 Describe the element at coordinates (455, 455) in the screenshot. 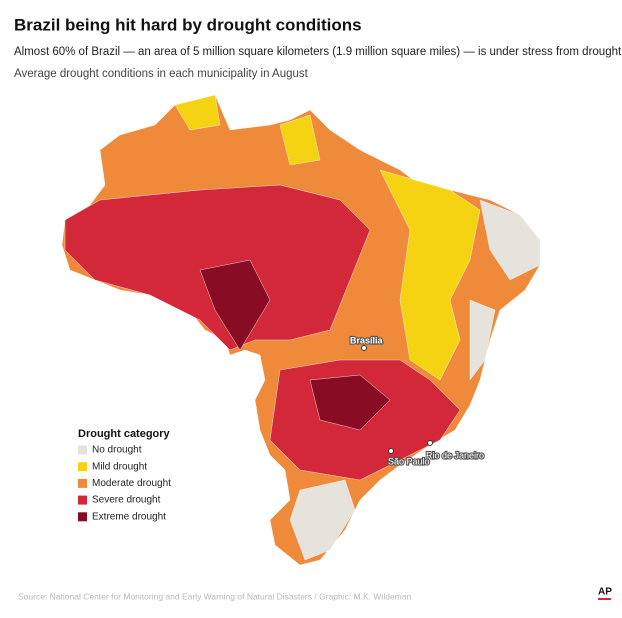

I see `city-label: Rio de Janeiro` at that location.